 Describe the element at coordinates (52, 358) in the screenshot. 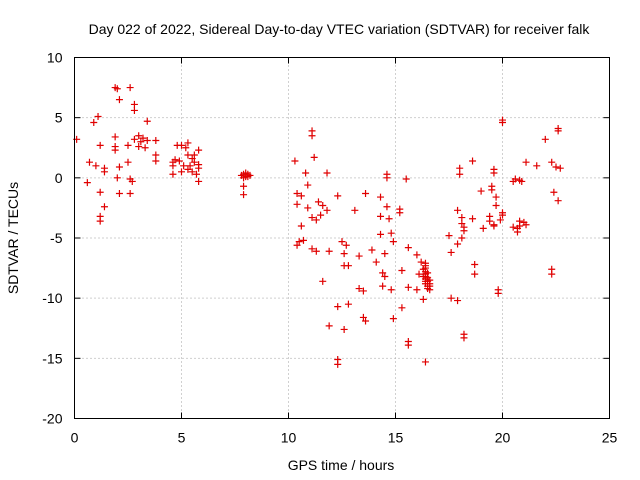

I see `y-tick-label: -15` at that location.